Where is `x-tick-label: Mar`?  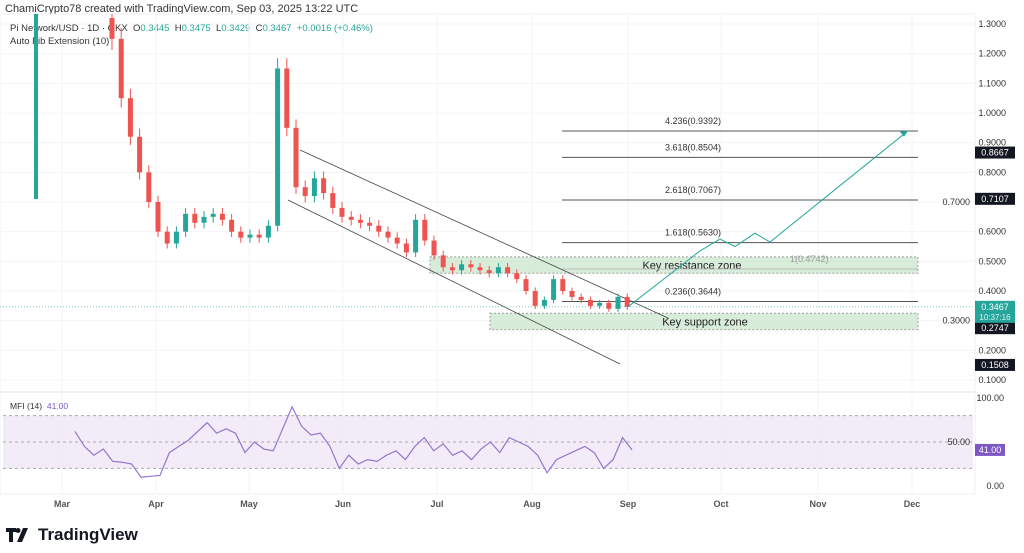
x-tick-label: Mar is located at coordinates (62, 504).